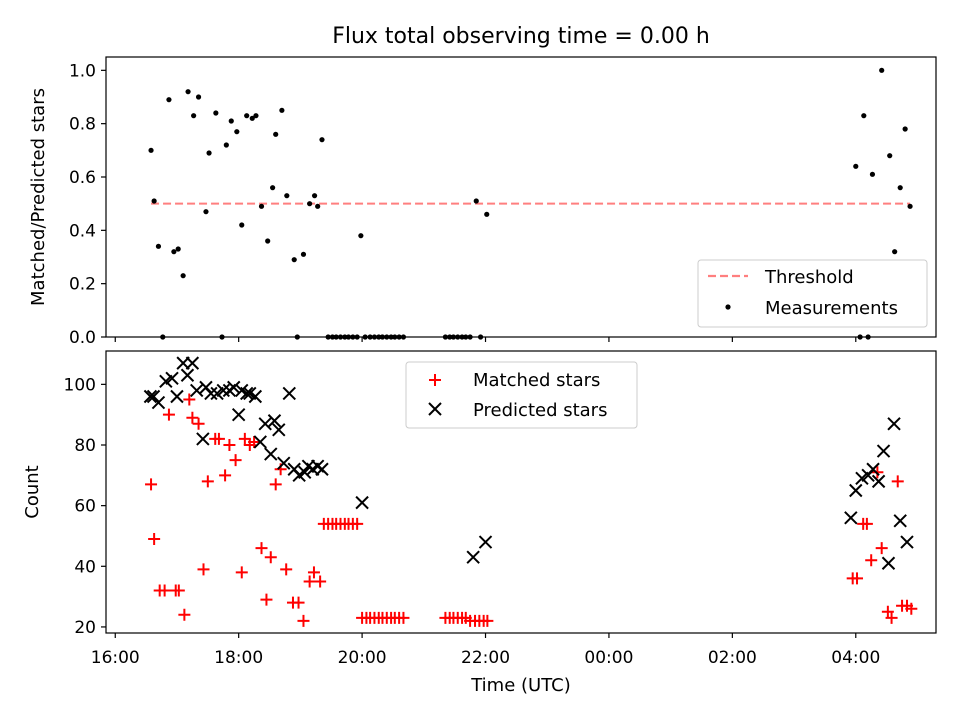  I want to click on top-y-tick-label: 0.6, so click(82, 178).